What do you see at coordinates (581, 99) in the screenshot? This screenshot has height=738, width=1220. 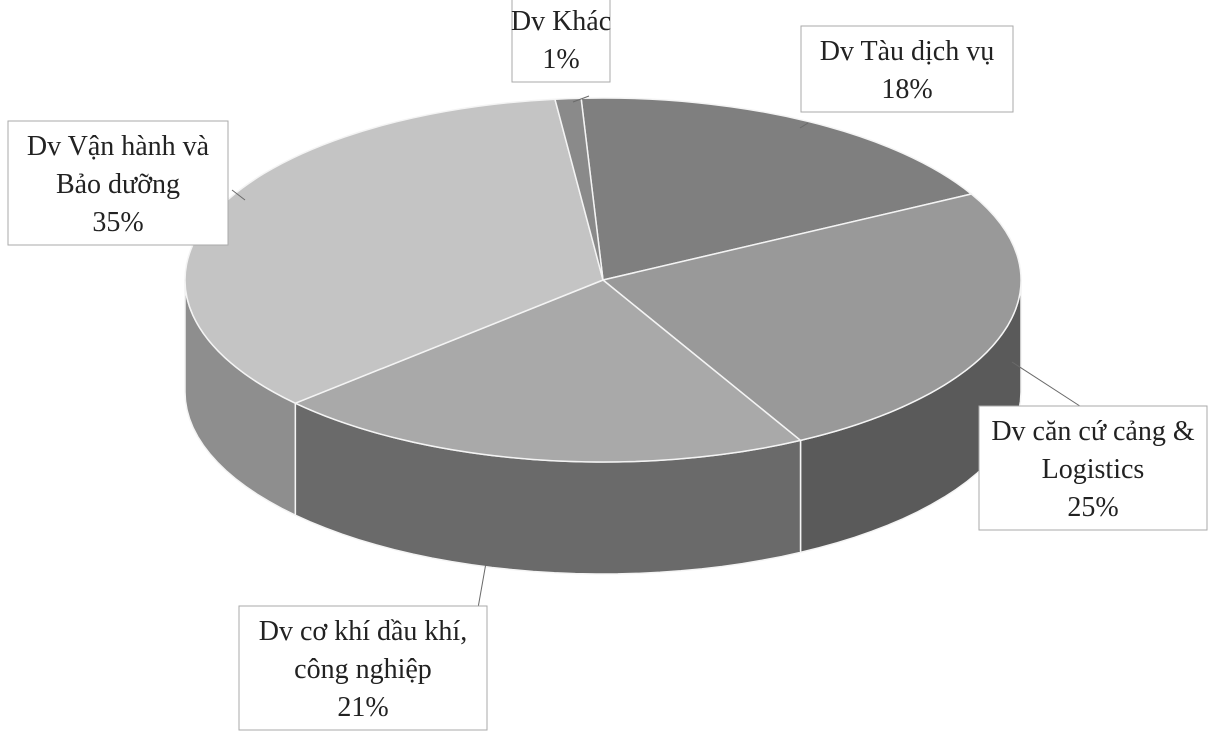 I see `leader-line-dv-khac` at bounding box center [581, 99].